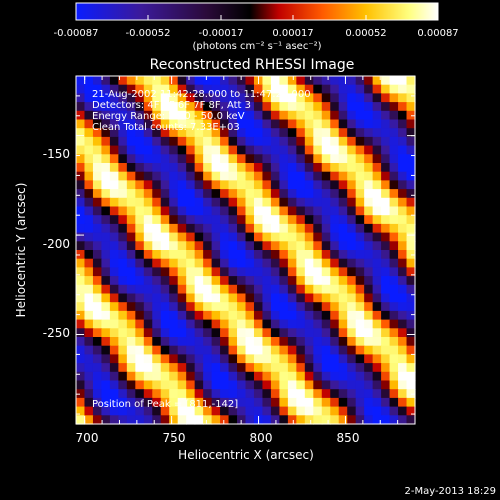 The width and height of the screenshot is (500, 500). I want to click on colorbar-unit-label: (photons cm⁻² s⁻¹ asec⁻²), so click(256, 46).